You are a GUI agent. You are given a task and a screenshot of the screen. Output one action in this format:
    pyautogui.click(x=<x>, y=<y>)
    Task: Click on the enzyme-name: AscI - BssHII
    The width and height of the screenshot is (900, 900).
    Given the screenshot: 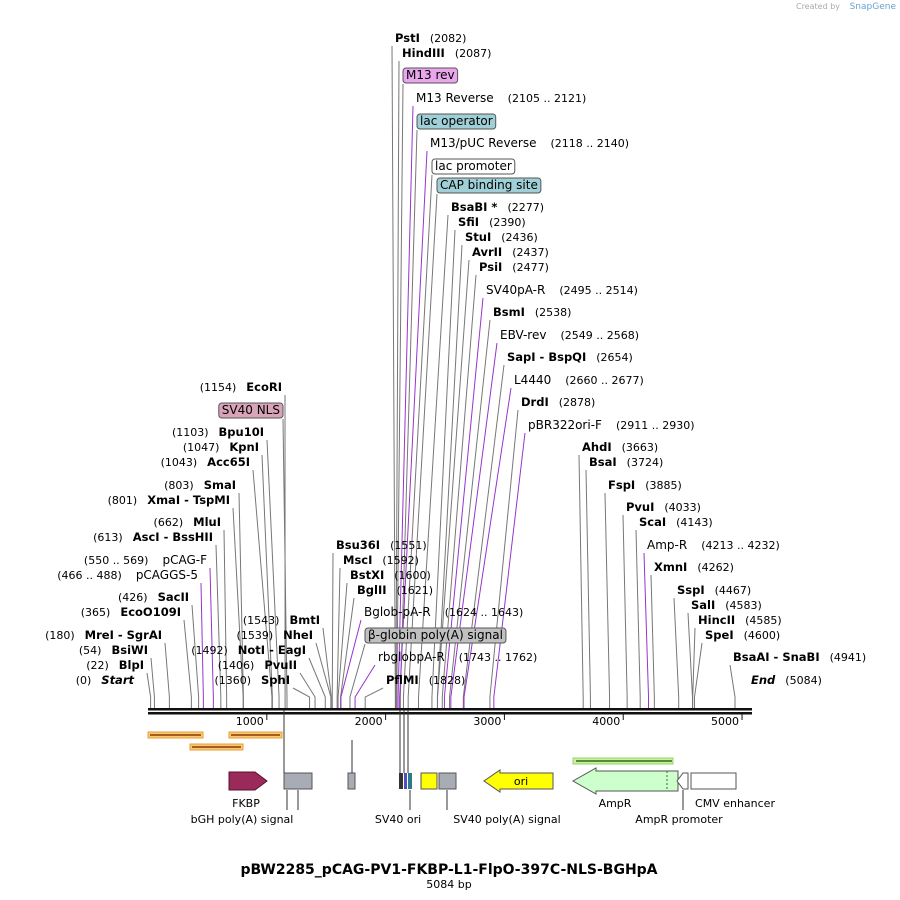 What is the action you would take?
    pyautogui.click(x=173, y=537)
    